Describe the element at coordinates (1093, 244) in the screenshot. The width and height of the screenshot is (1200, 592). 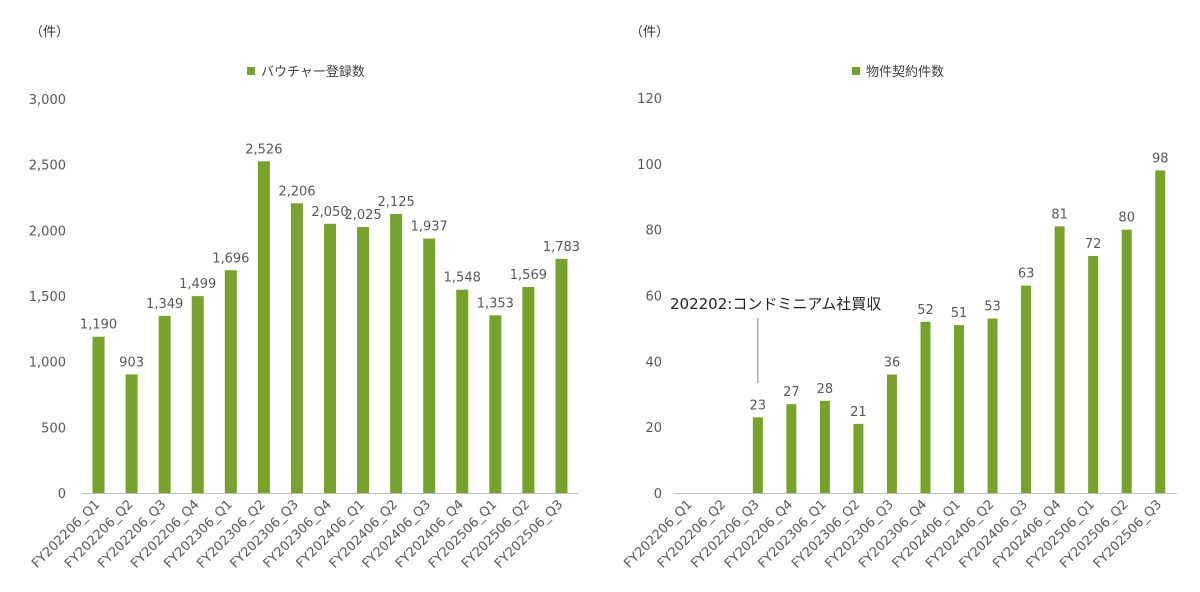
I see `right-data-label: 72` at that location.